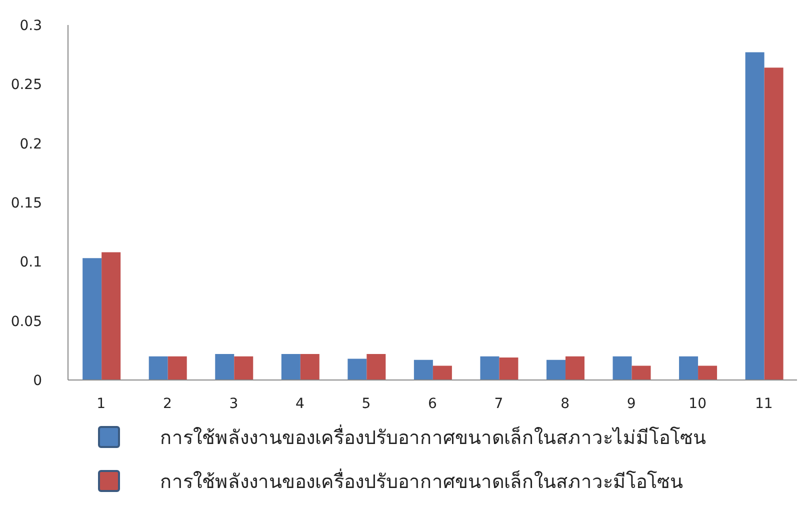  What do you see at coordinates (233, 404) in the screenshot?
I see `x-tick-label: 3` at bounding box center [233, 404].